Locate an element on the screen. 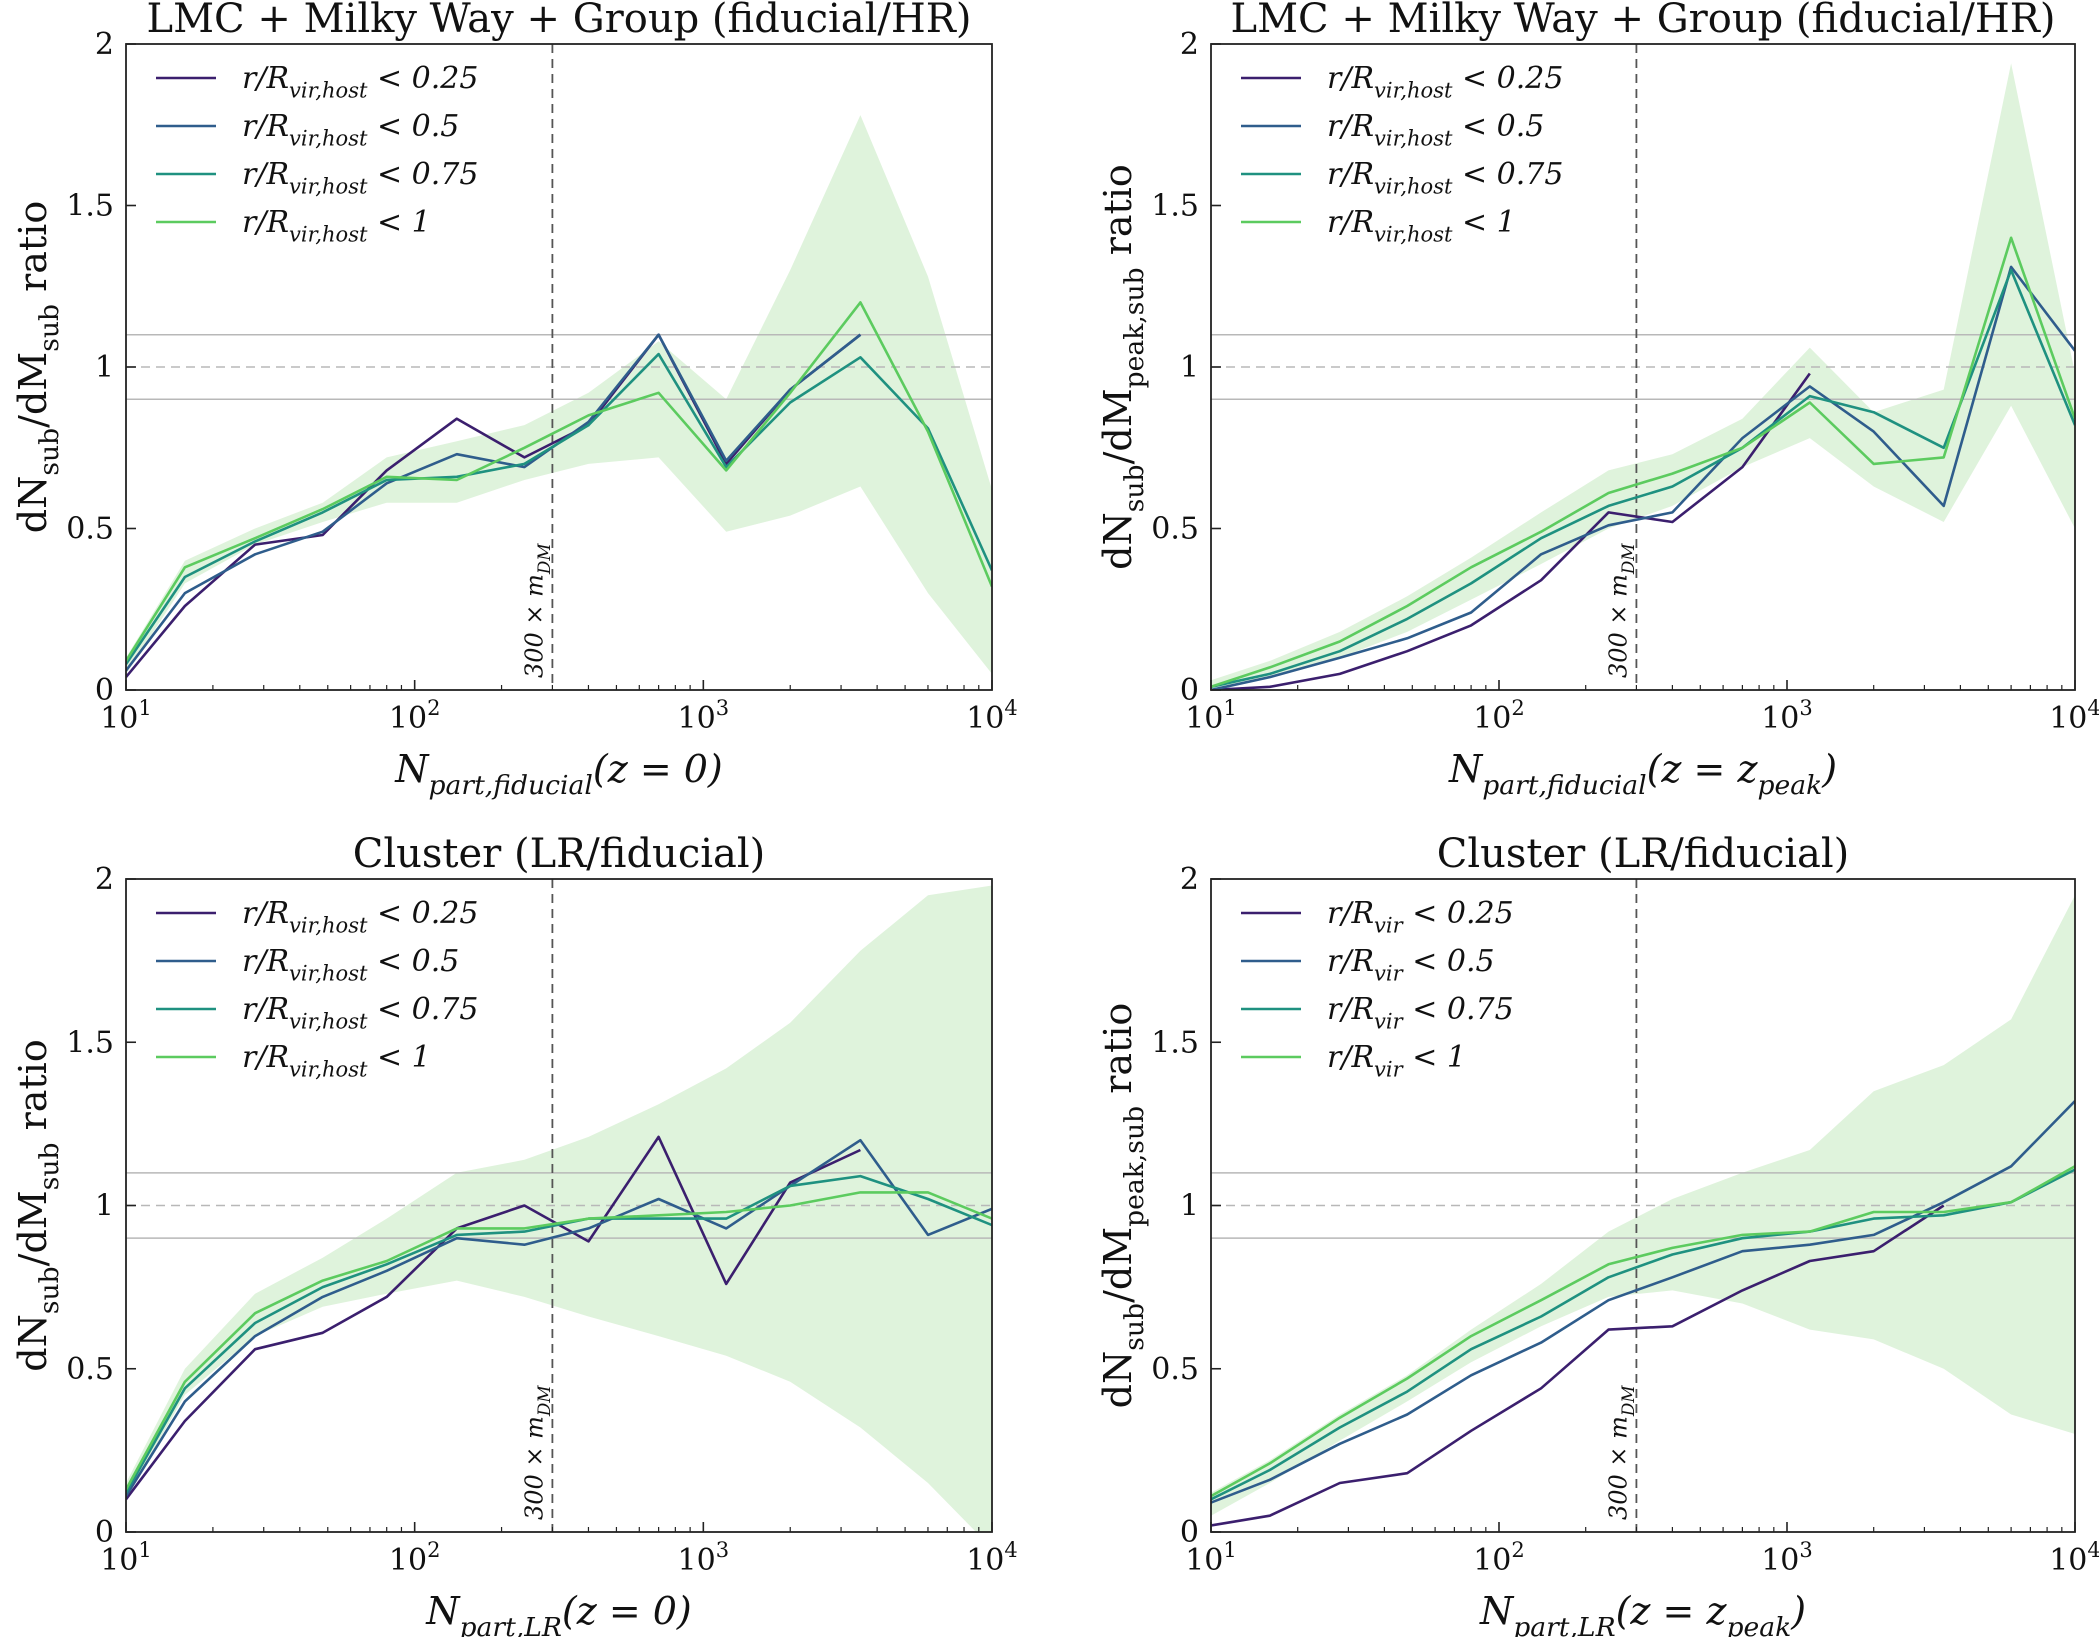 This screenshot has height=1641, width=2099. x-axis-label: Npart,LR(z = zpeak) is located at coordinates (1642, 1613).